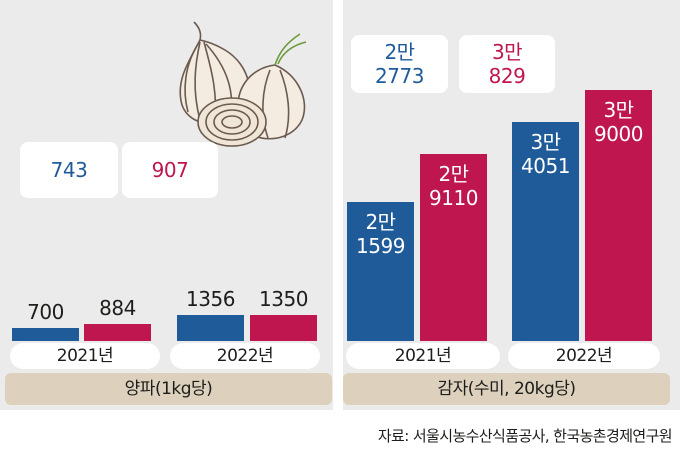  What do you see at coordinates (453, 186) in the screenshot?
I see `bar-value-label: 2만 9110` at bounding box center [453, 186].